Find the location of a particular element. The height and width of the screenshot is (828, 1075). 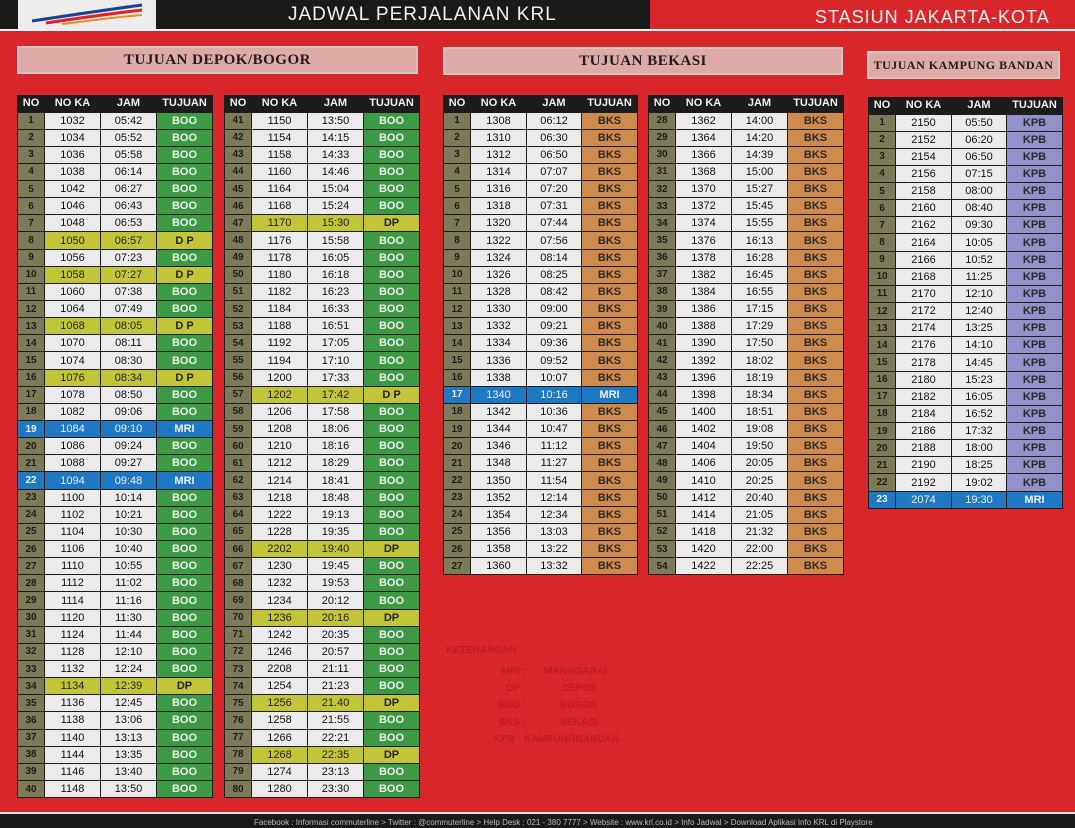

train-number-cell: 1064 is located at coordinates (72, 309).